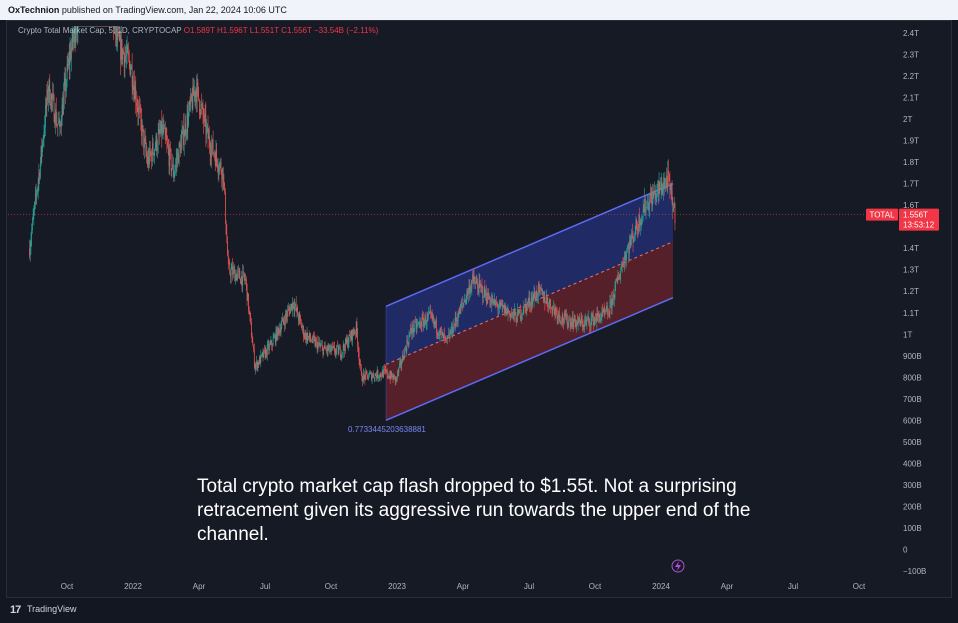  Describe the element at coordinates (529, 244) in the screenshot. I see `channel-upper-line` at that location.